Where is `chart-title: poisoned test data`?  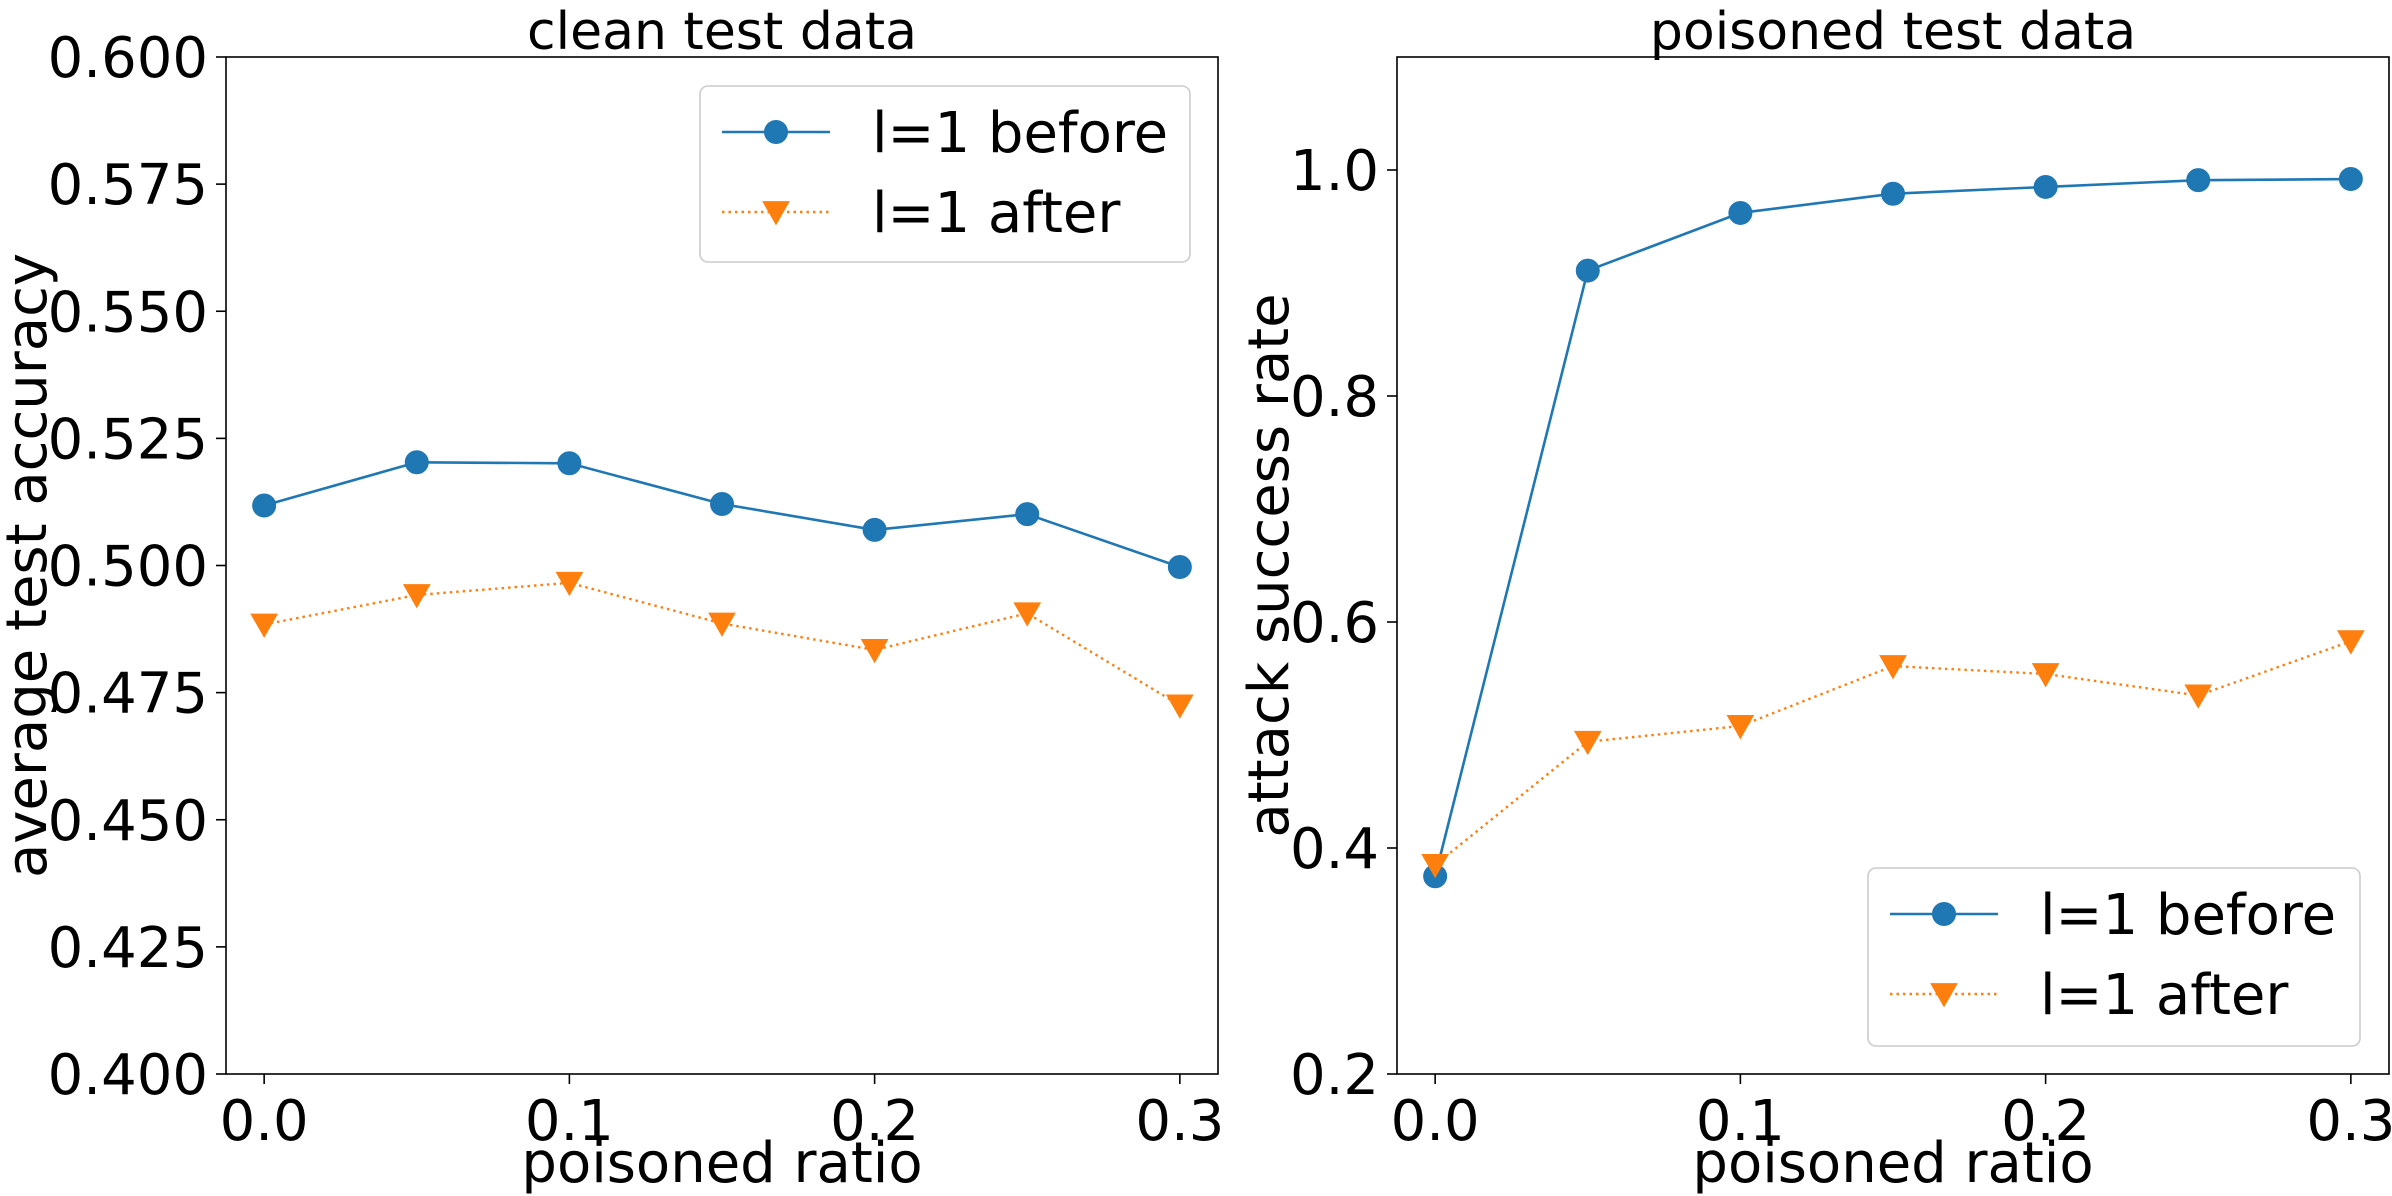 chart-title: poisoned test data is located at coordinates (1893, 32).